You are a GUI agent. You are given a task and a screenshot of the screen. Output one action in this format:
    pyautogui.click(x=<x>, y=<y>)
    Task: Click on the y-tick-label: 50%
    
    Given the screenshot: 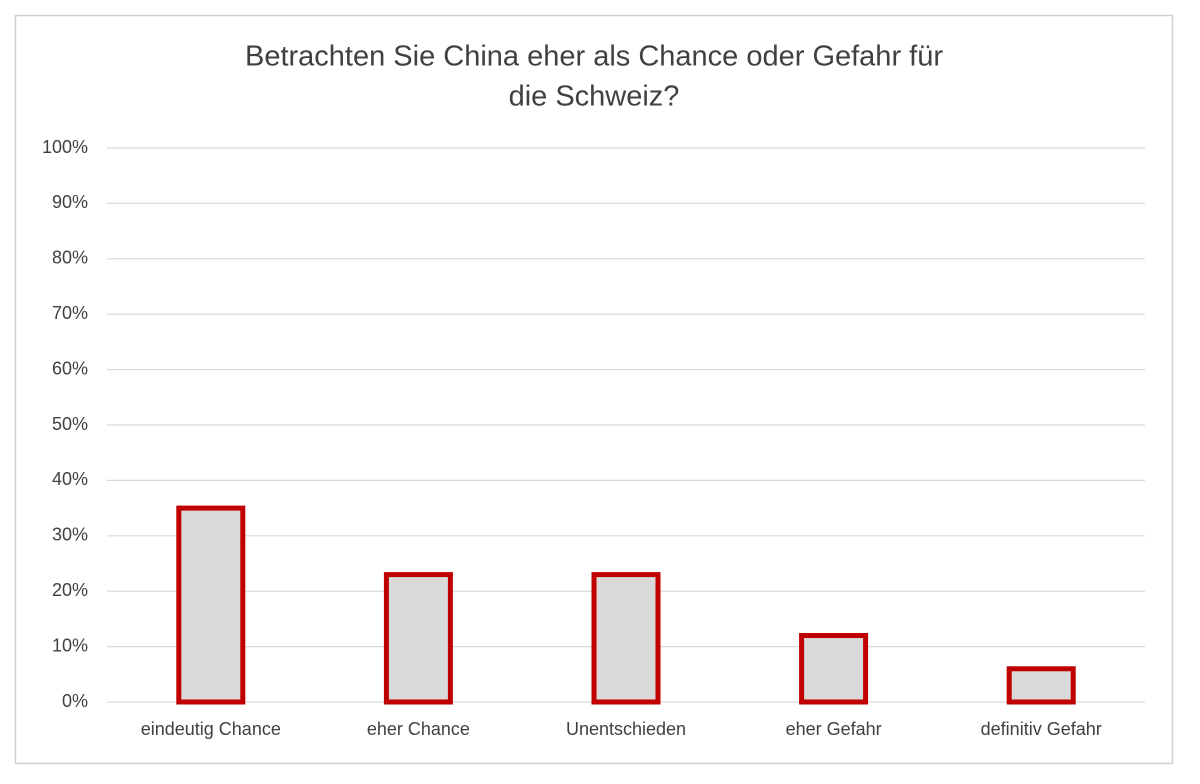 What is the action you would take?
    pyautogui.click(x=70, y=424)
    